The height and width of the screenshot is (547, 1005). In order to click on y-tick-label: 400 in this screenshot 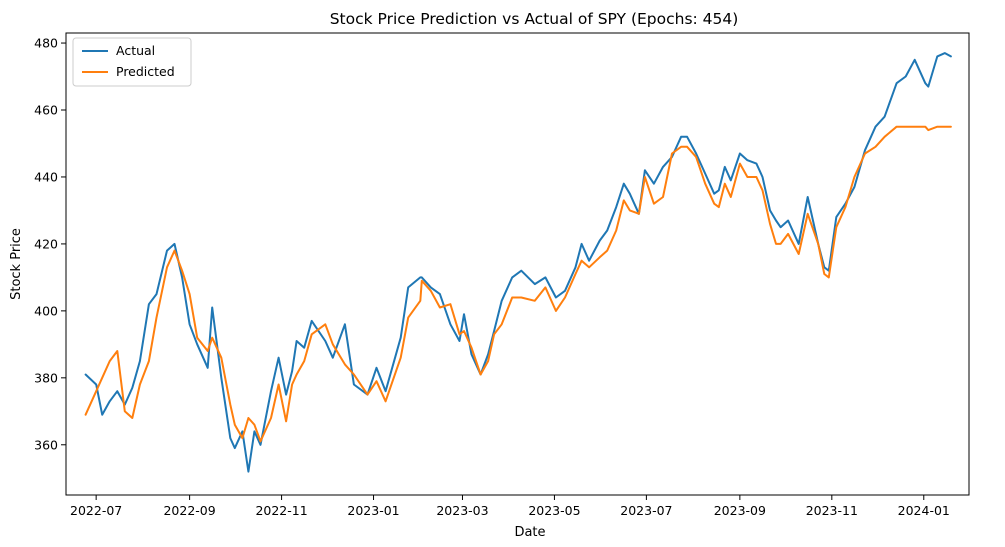, I will do `click(46, 310)`.